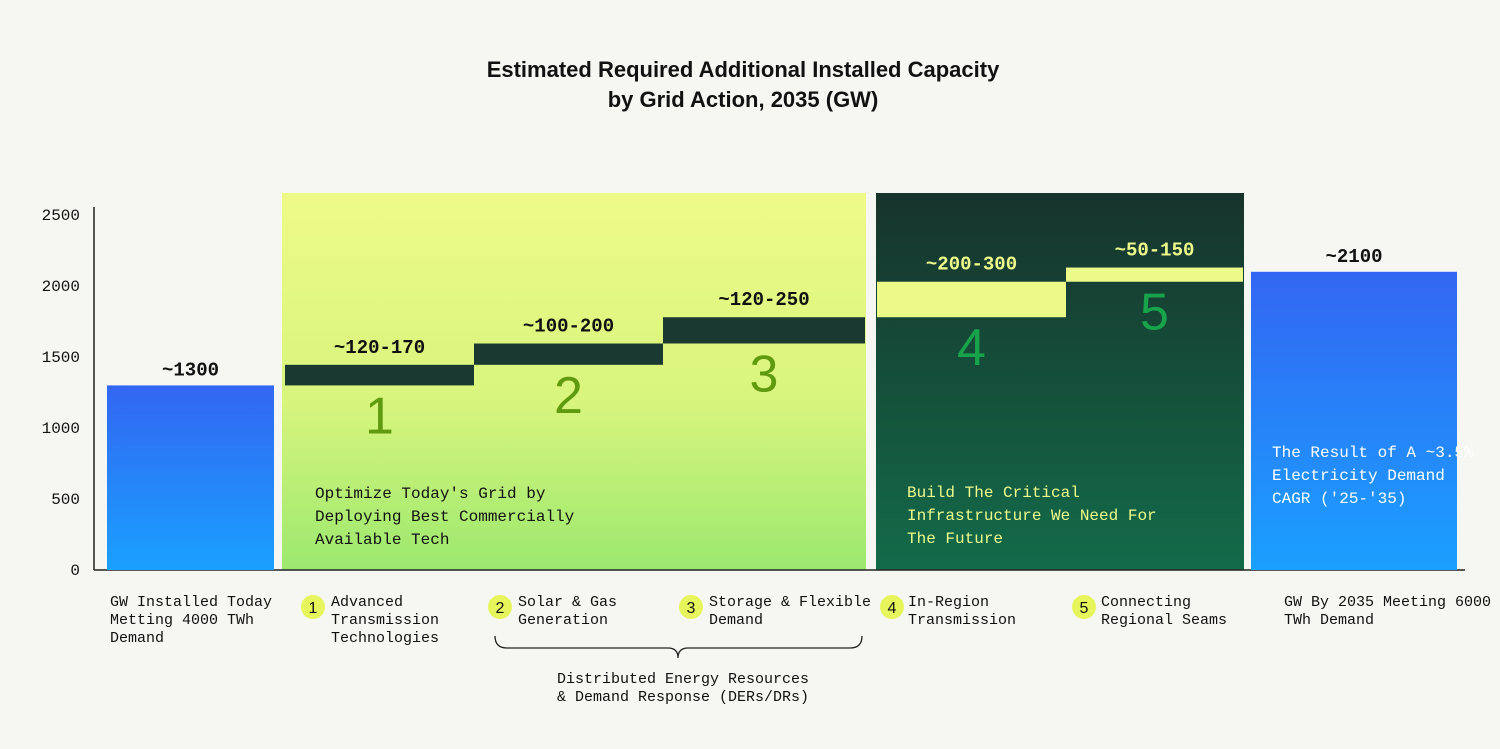  I want to click on badge-number-5: 5, so click(1084, 608).